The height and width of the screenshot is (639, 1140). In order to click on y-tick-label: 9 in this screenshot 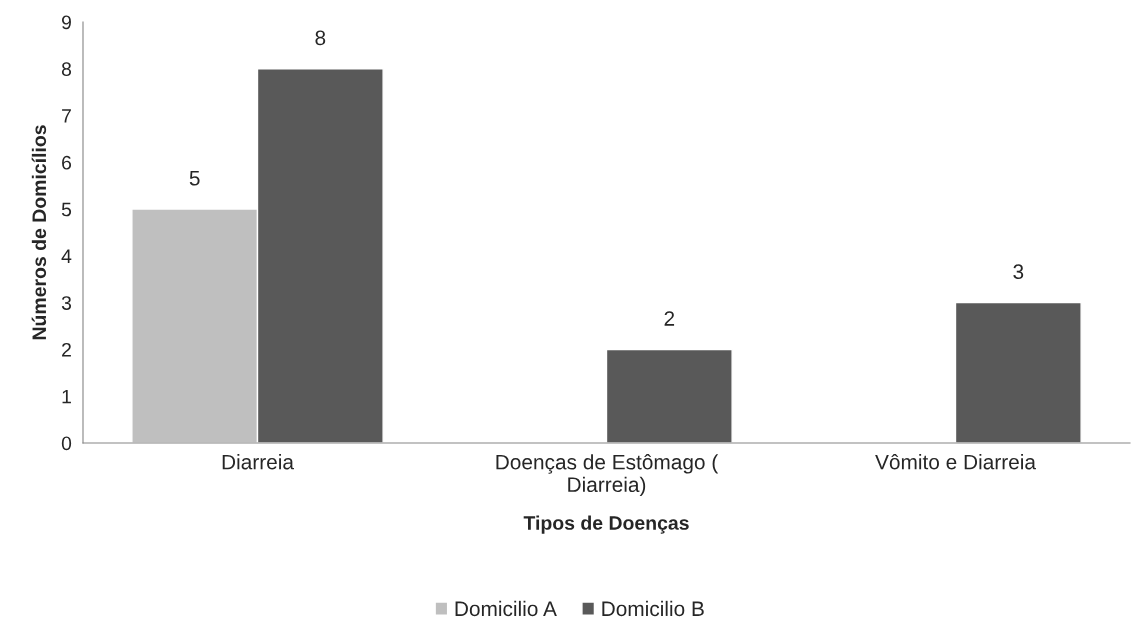, I will do `click(66, 22)`.